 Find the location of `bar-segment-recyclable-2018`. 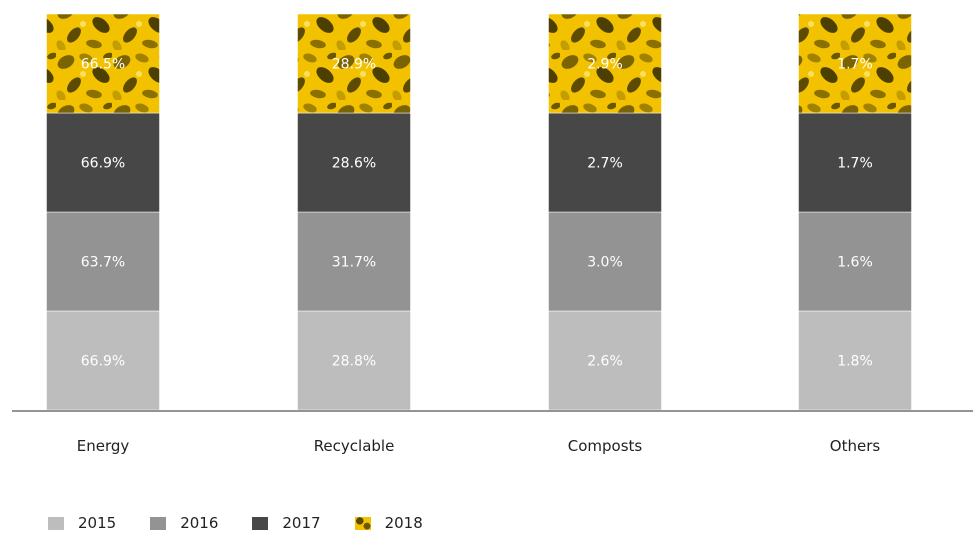

bar-segment-recyclable-2018 is located at coordinates (354, 63).